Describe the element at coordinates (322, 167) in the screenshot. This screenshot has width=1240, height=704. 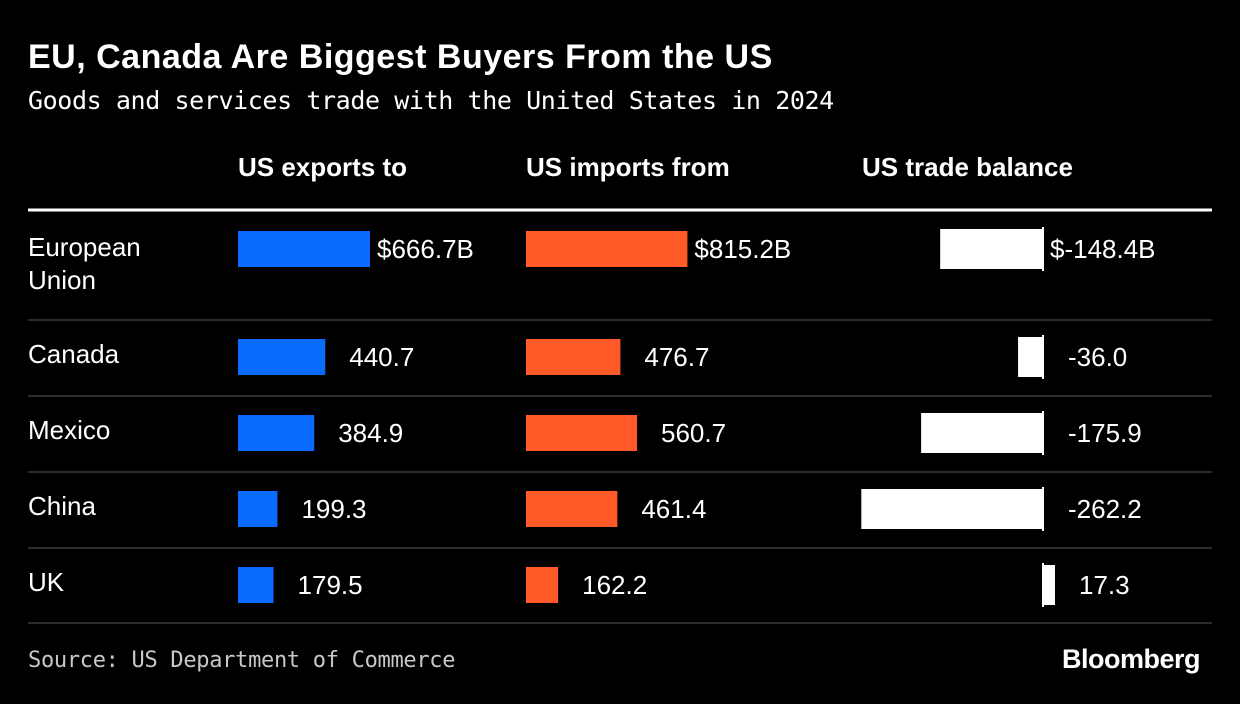
I see `column-header-1: US exports to` at that location.